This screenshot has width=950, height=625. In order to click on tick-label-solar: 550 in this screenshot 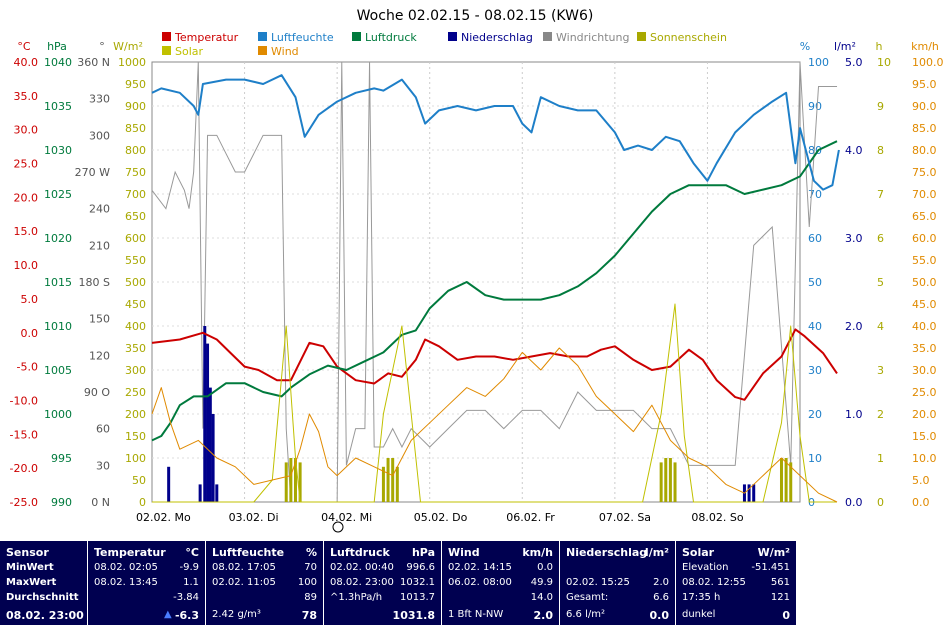, I will do `click(135, 260)`.